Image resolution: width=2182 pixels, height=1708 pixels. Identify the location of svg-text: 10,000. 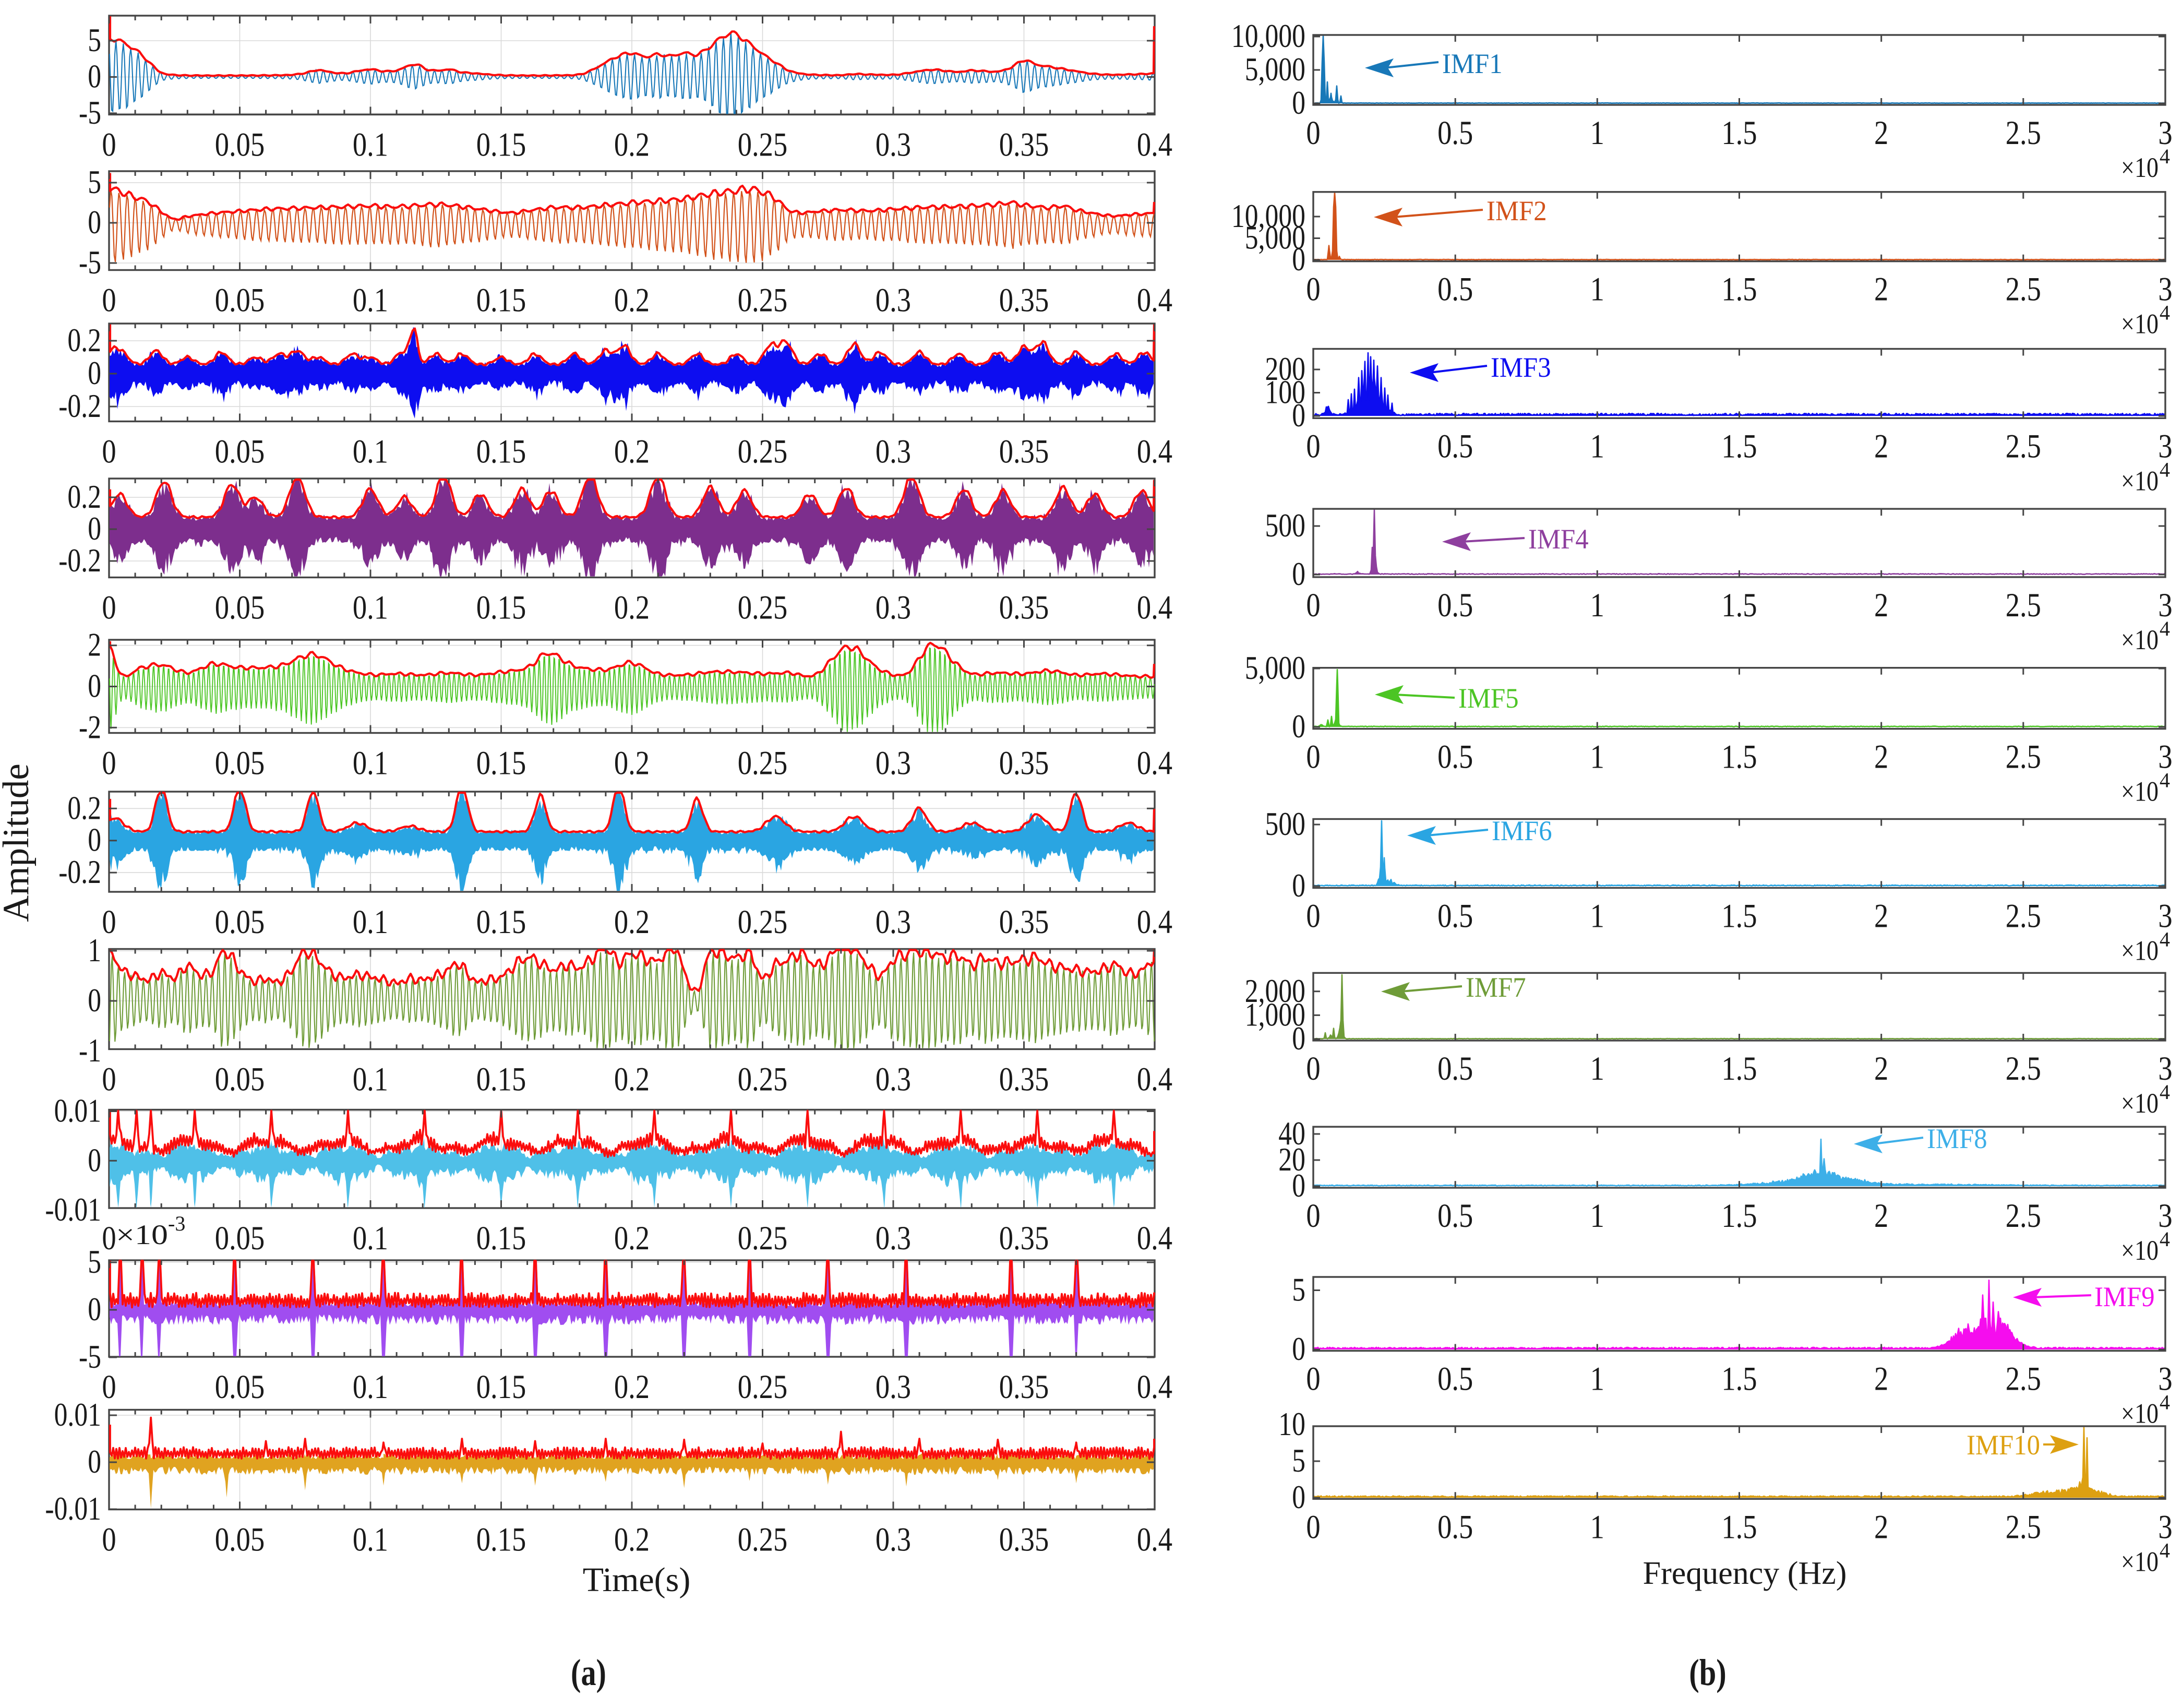
(1268, 216).